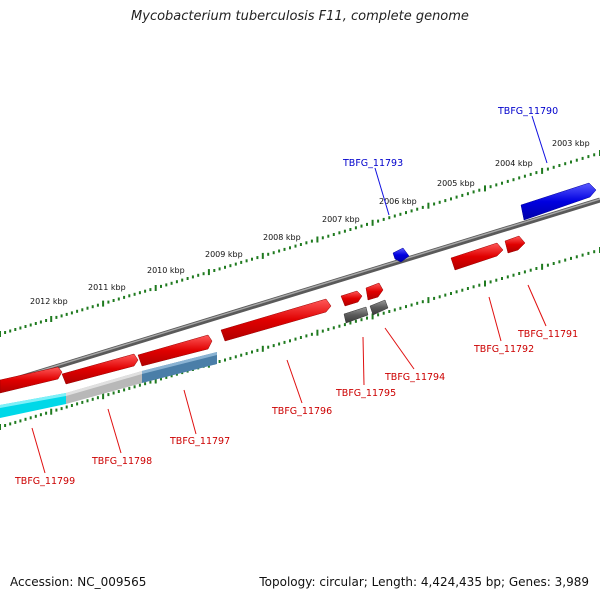  I want to click on gene-label-tbfg-11798: TBFG_11798, so click(121, 461).